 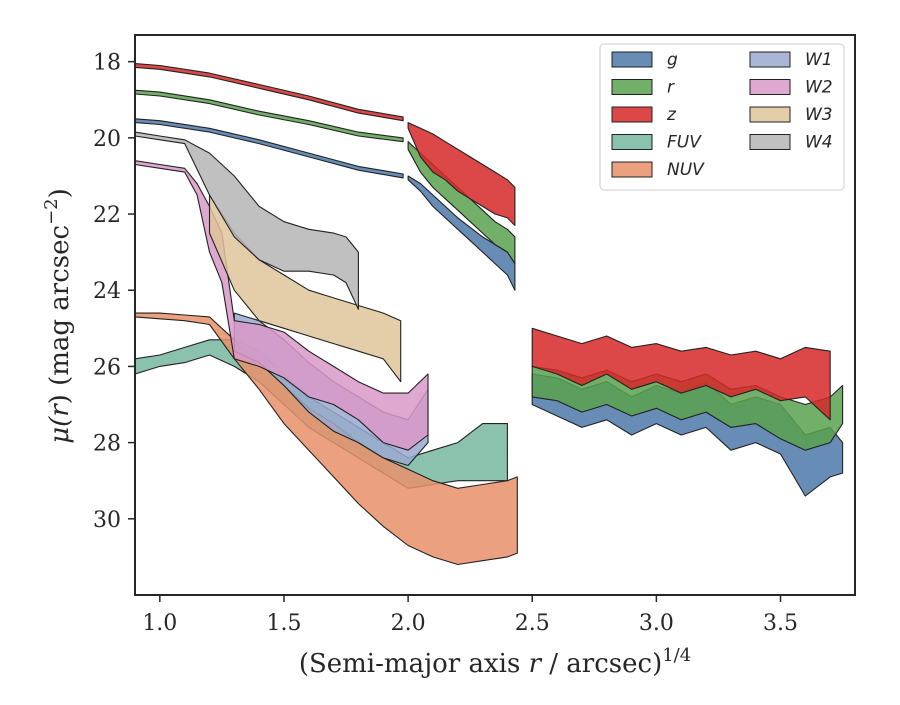 What do you see at coordinates (470, 615) in the screenshot?
I see `x-axis-ticks: 1.0 1.5 2.0 2.5 3.0 3.5` at bounding box center [470, 615].